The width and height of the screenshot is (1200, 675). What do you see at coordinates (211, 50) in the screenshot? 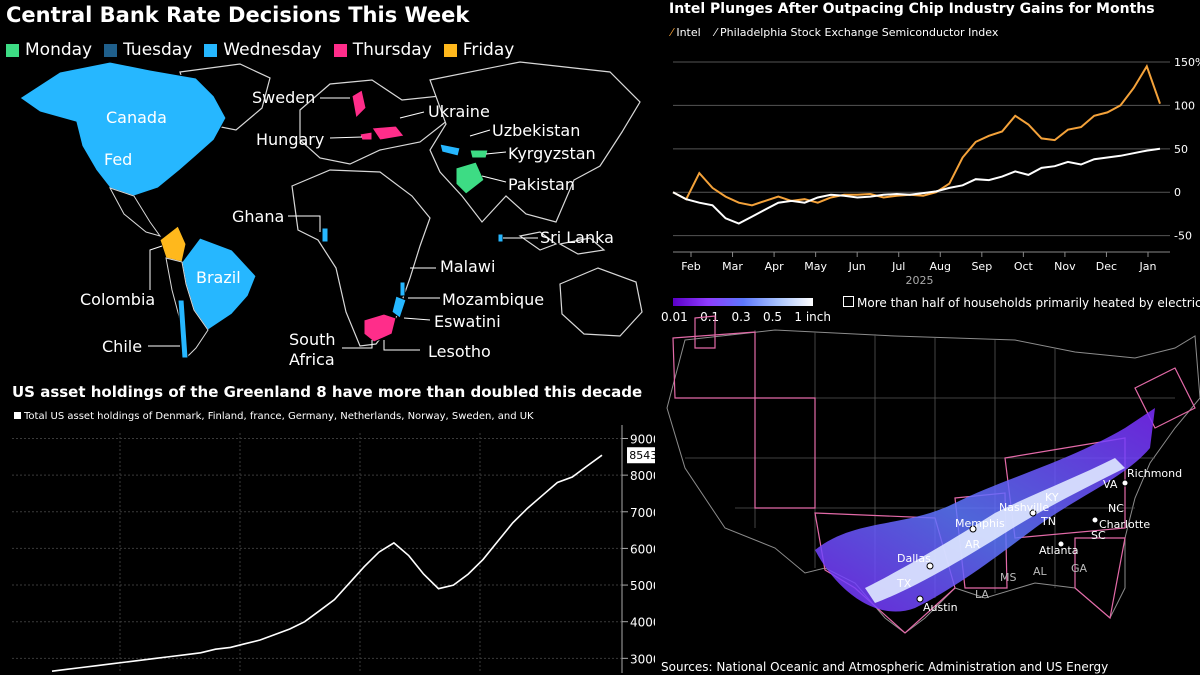
I see `legend-swatch-wednesday` at bounding box center [211, 50].